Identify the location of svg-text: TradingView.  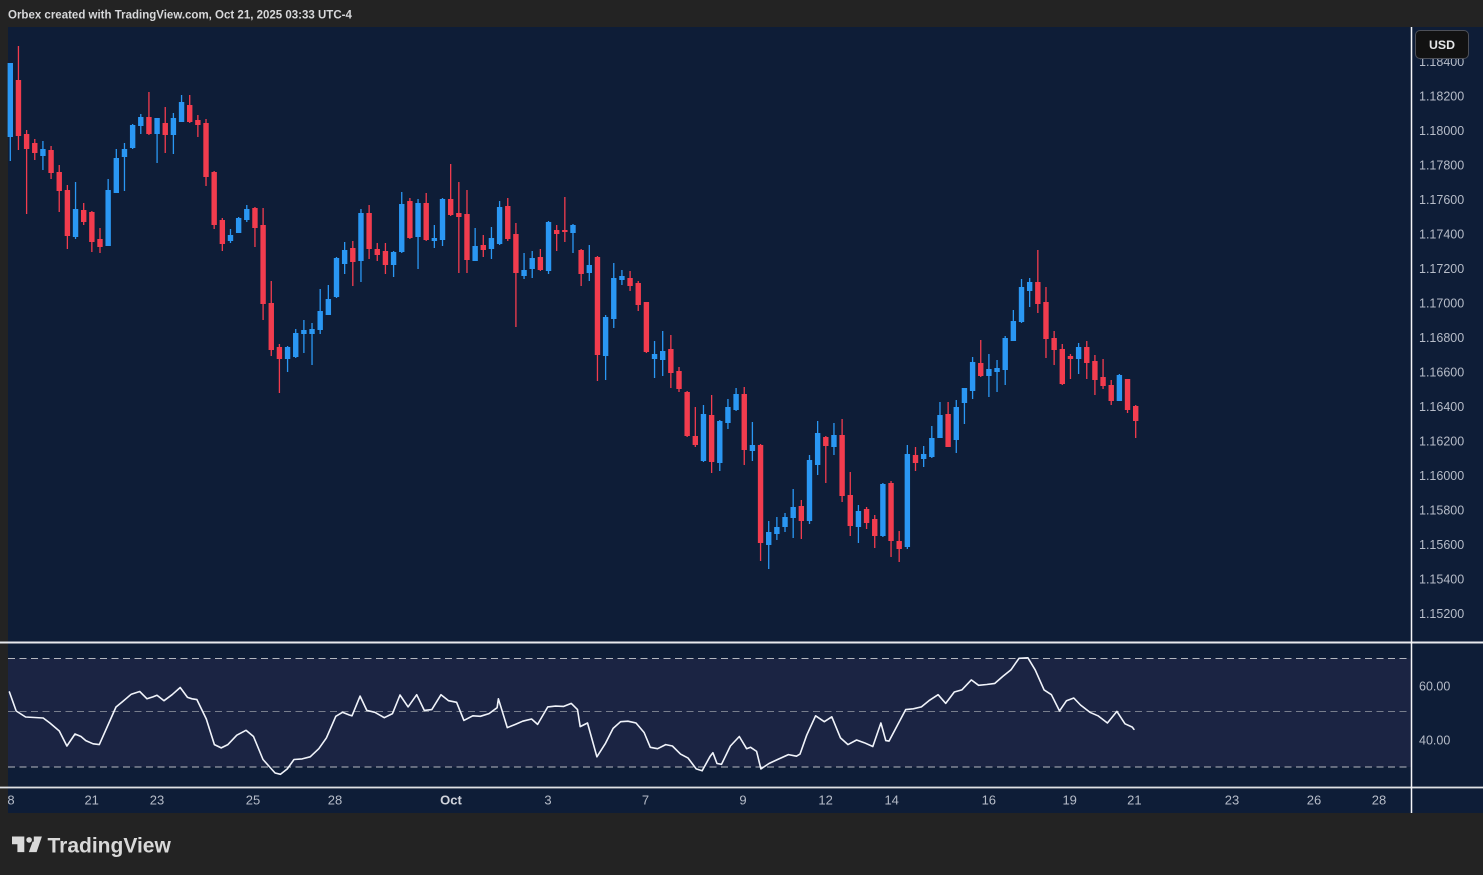
(110, 845).